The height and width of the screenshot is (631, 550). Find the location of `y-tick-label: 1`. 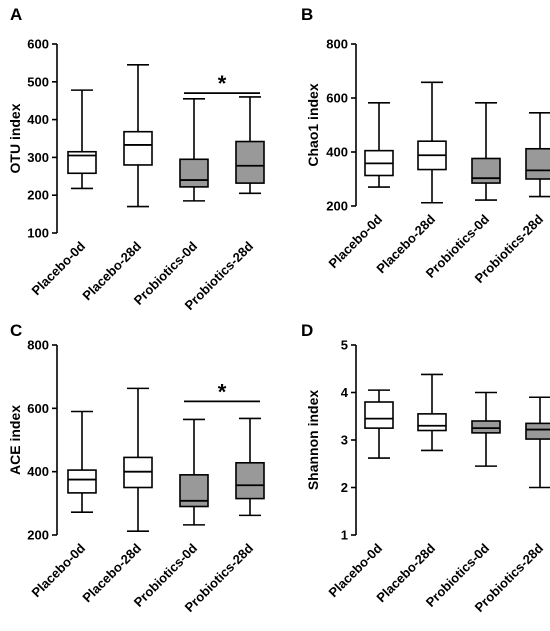

y-tick-label: 1 is located at coordinates (344, 535).